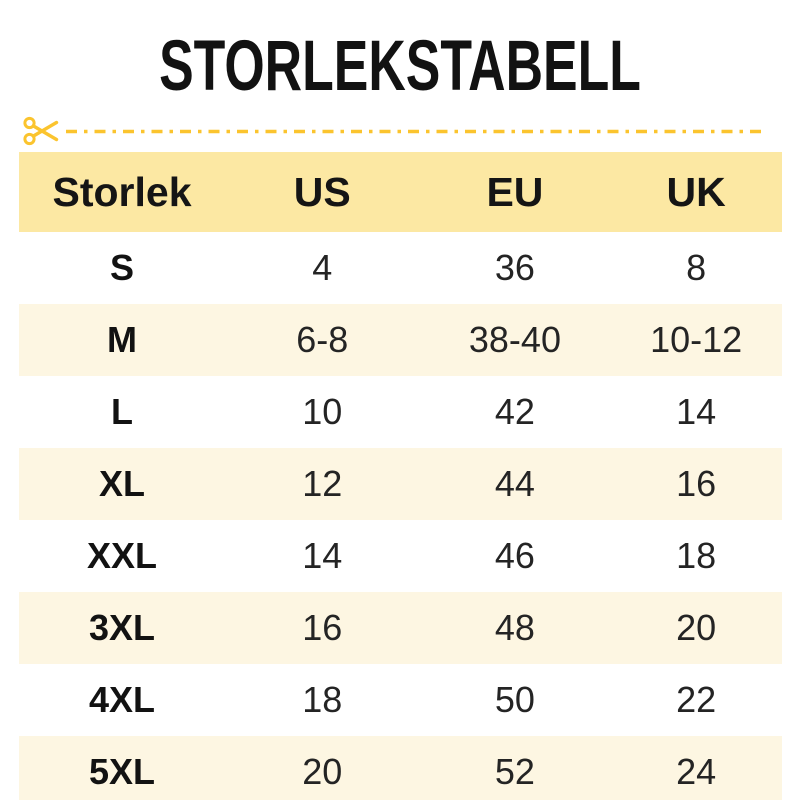  What do you see at coordinates (322, 555) in the screenshot?
I see `us-cell: 14` at bounding box center [322, 555].